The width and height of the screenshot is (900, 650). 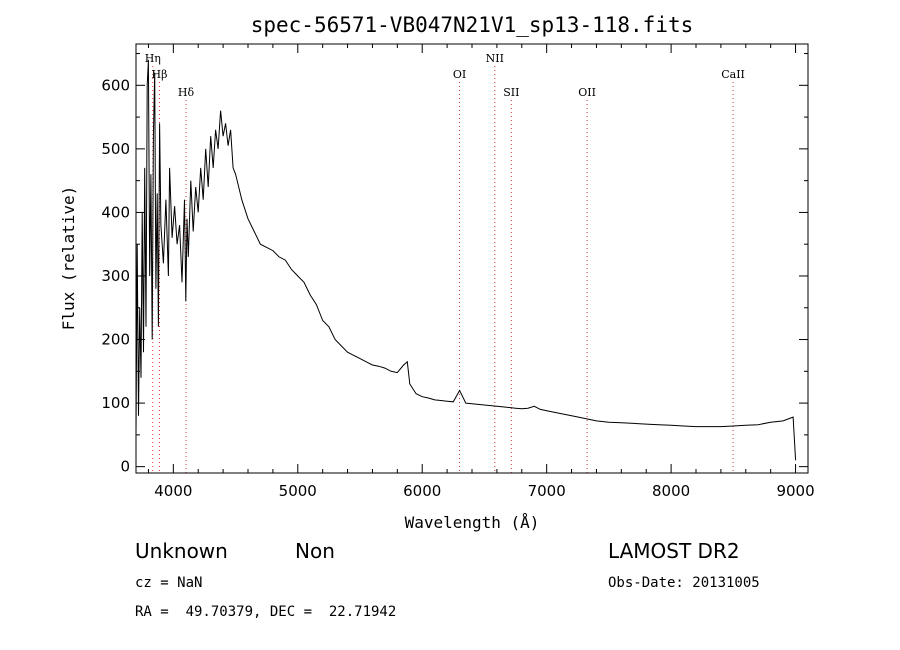 What do you see at coordinates (684, 583) in the screenshot?
I see `observation-date: Obs-Date: 20131005` at bounding box center [684, 583].